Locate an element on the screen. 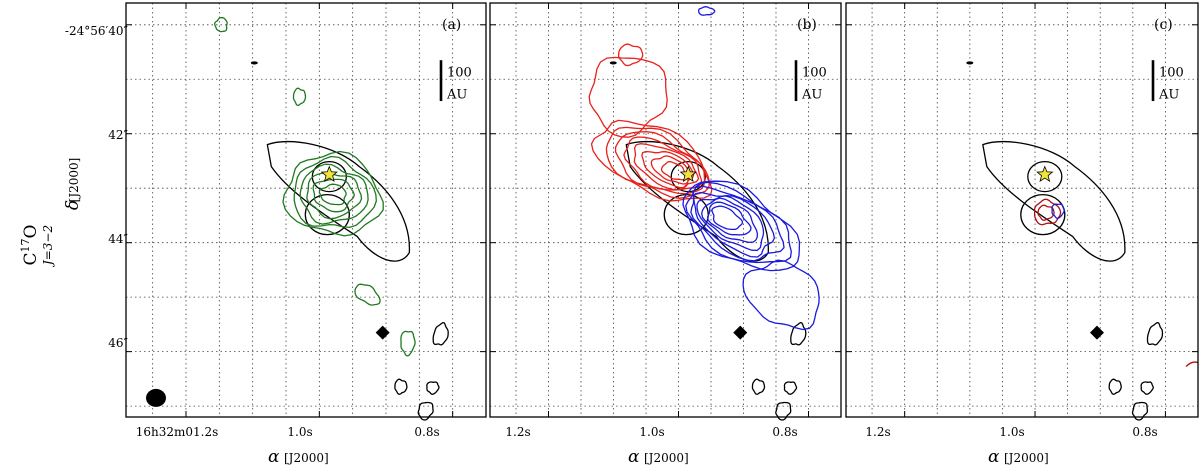 The width and height of the screenshot is (1200, 470). panel-c-small-dark-spot is located at coordinates (970, 63).